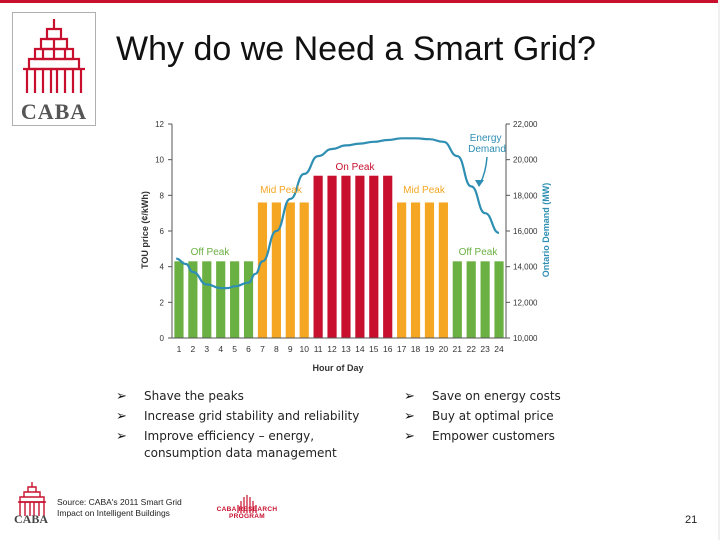  What do you see at coordinates (281, 190) in the screenshot?
I see `annotation-mid-peak-left: Mid Peak` at bounding box center [281, 190].